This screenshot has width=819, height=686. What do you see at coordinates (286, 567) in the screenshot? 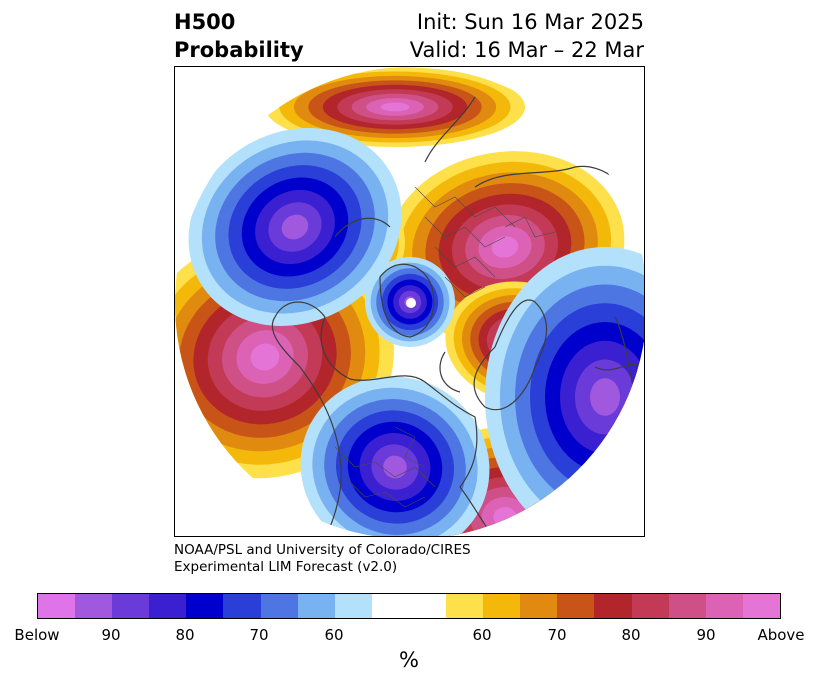
I see `credit-line-2: Experimental LIM Forecast (v2.0)` at bounding box center [286, 567].